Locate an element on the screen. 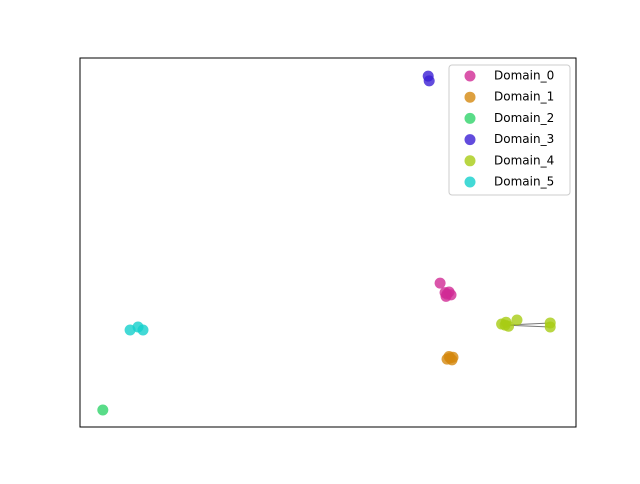 This screenshot has height=484, width=640. legend-label: Domain_5 is located at coordinates (524, 182).